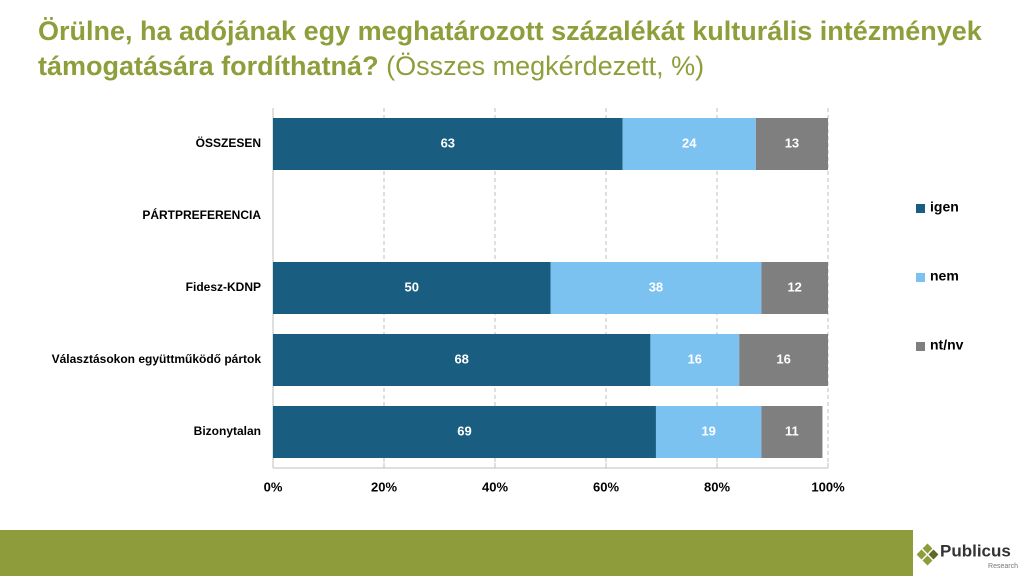  What do you see at coordinates (223, 287) in the screenshot?
I see `category-label: Fidesz-KDNP` at bounding box center [223, 287].